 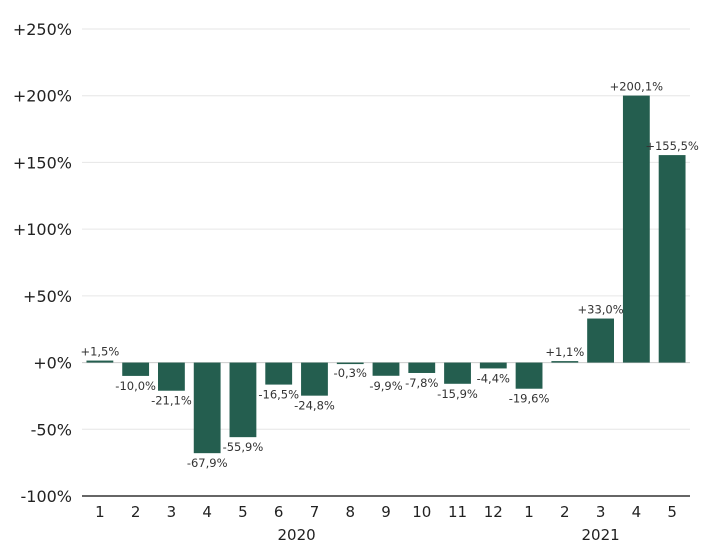 What do you see at coordinates (600, 535) in the screenshot?
I see `year-label: 2021` at bounding box center [600, 535].